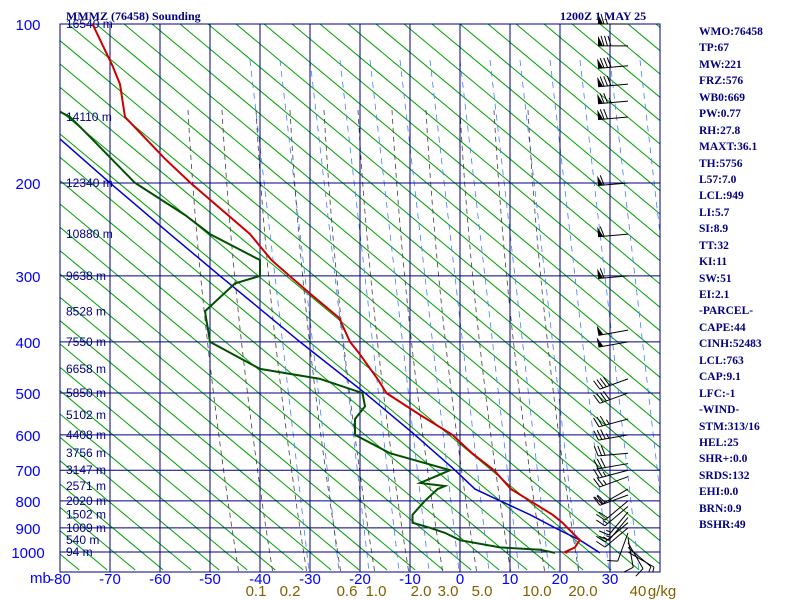 The image size is (800, 600). Describe the element at coordinates (482, 591) in the screenshot. I see `mixing-ratio-label: 5.0` at that location.